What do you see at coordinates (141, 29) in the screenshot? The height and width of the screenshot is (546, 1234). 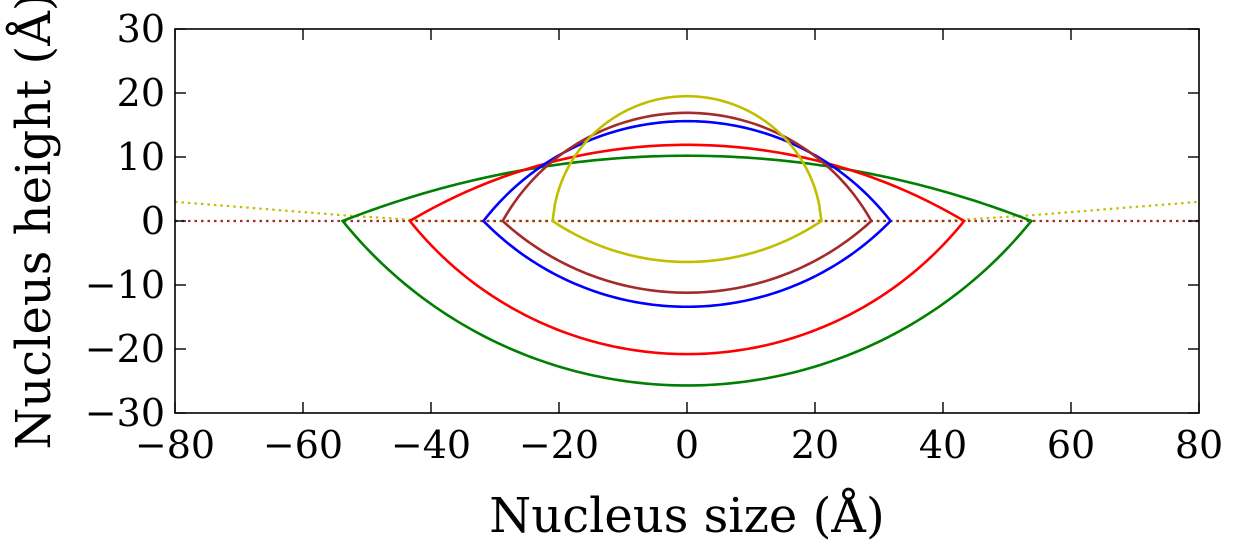 I see `y-tick-label: 30` at bounding box center [141, 29].